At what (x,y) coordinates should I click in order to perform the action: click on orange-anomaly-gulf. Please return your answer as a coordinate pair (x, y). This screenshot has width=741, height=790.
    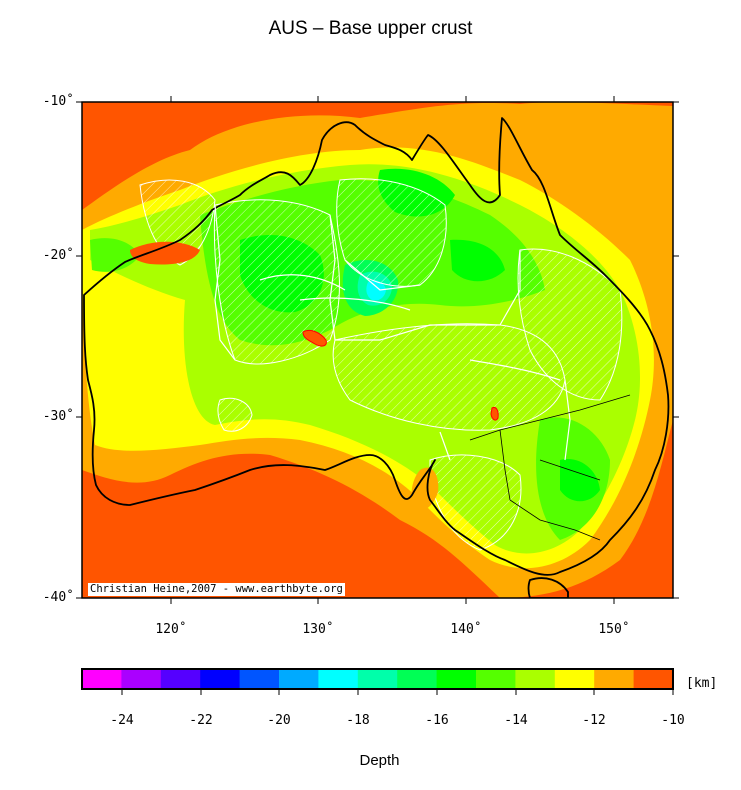
    Looking at the image, I should click on (425, 489).